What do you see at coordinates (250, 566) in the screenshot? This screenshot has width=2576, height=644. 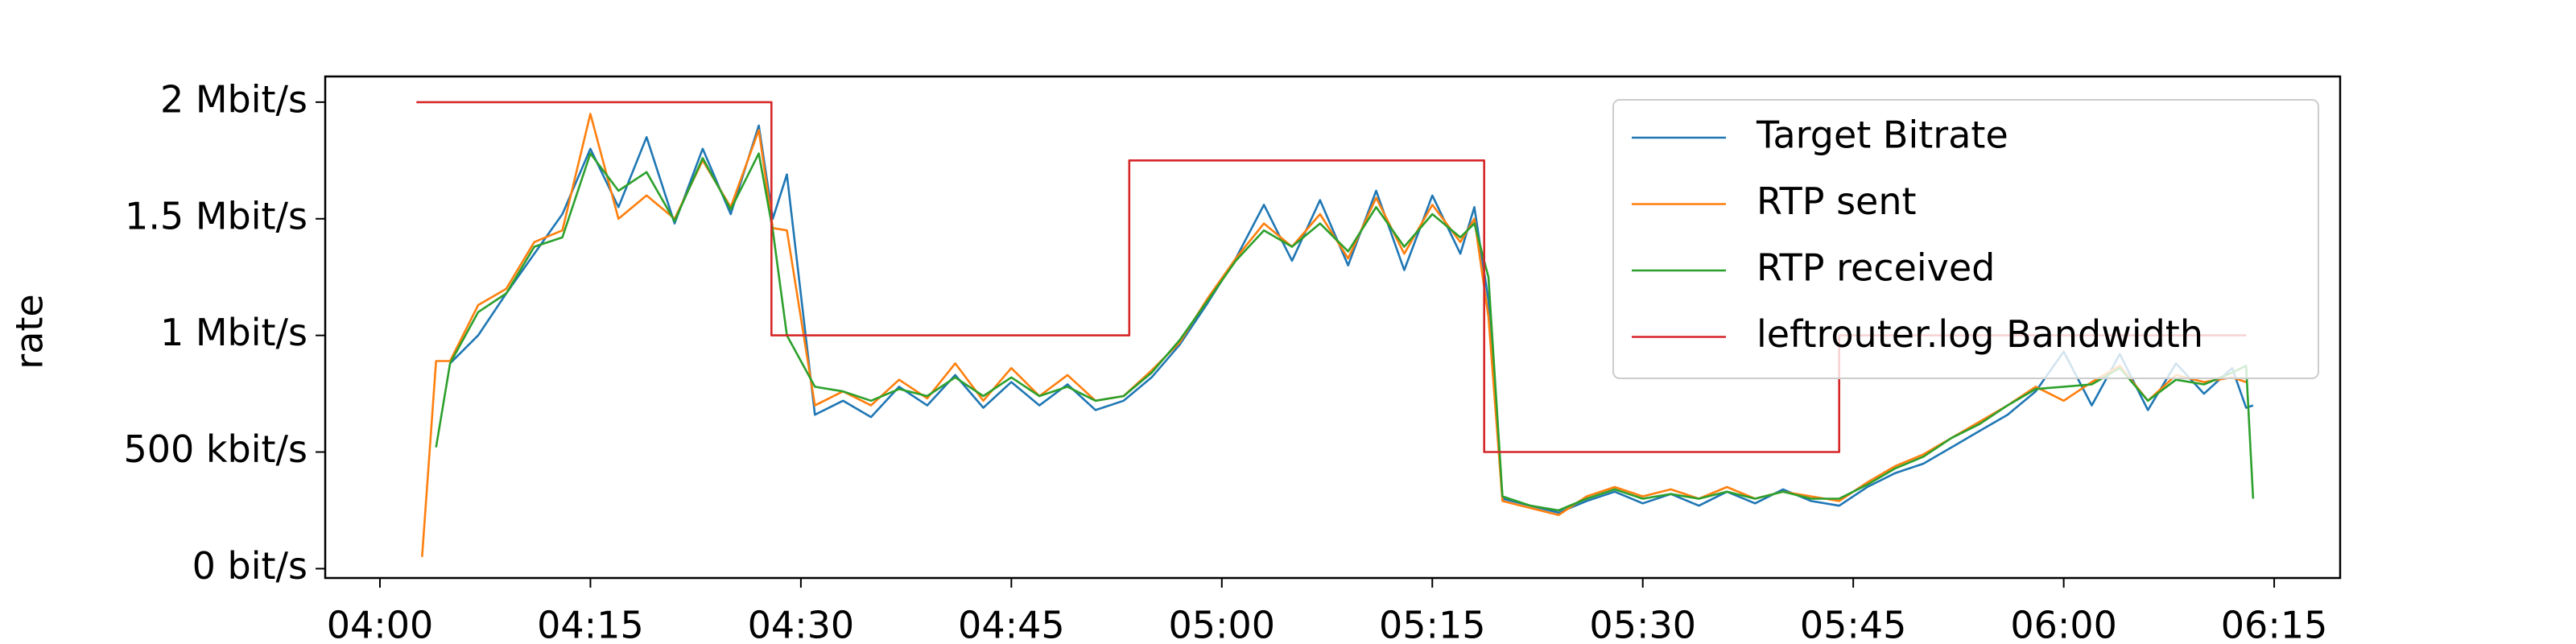 I see `y-tick-label: 0 bit/s` at bounding box center [250, 566].